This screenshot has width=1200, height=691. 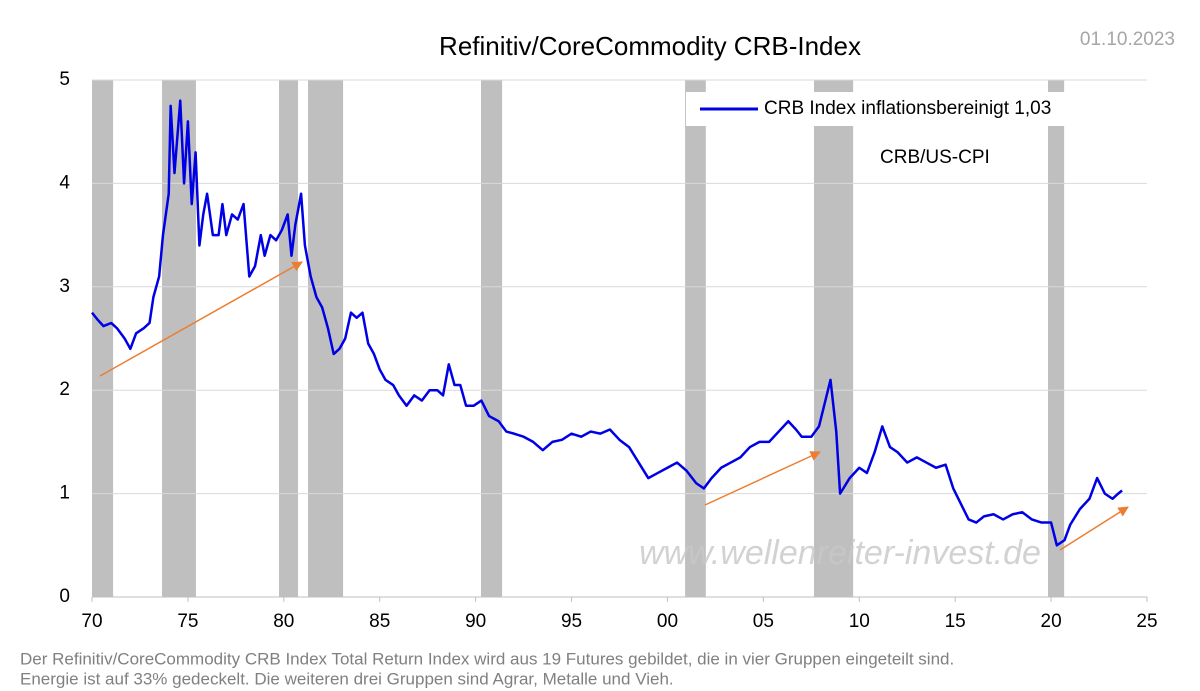 What do you see at coordinates (1127, 39) in the screenshot?
I see `date: 01.10.2023` at bounding box center [1127, 39].